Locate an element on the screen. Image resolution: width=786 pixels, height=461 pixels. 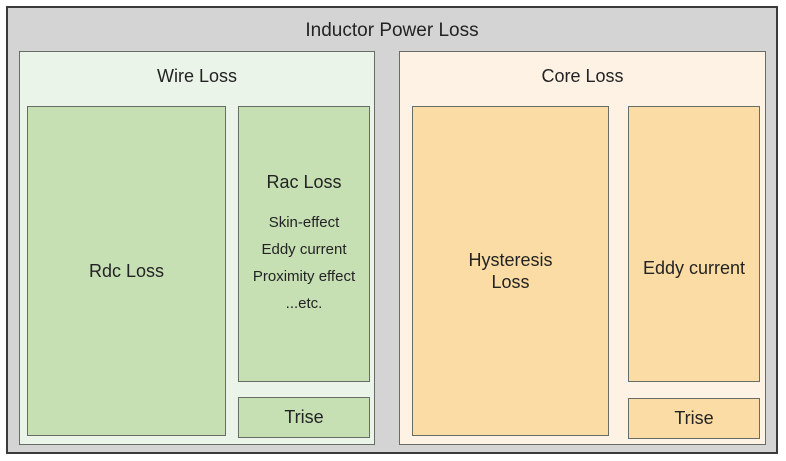
rac-detail-skin-effect: Skin-effect is located at coordinates (304, 222).